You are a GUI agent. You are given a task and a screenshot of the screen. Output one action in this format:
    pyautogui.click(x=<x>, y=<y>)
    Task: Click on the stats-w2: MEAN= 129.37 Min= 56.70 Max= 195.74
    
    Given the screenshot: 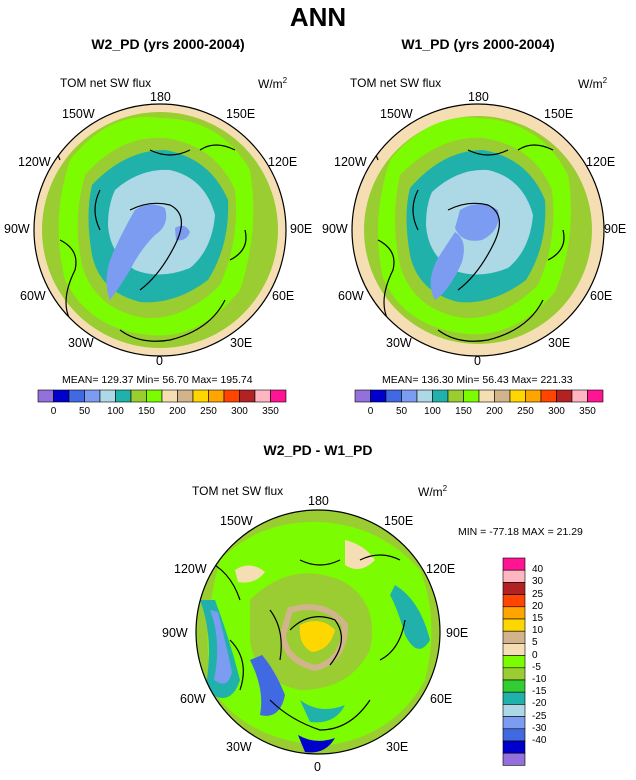 What is the action you would take?
    pyautogui.click(x=157, y=380)
    